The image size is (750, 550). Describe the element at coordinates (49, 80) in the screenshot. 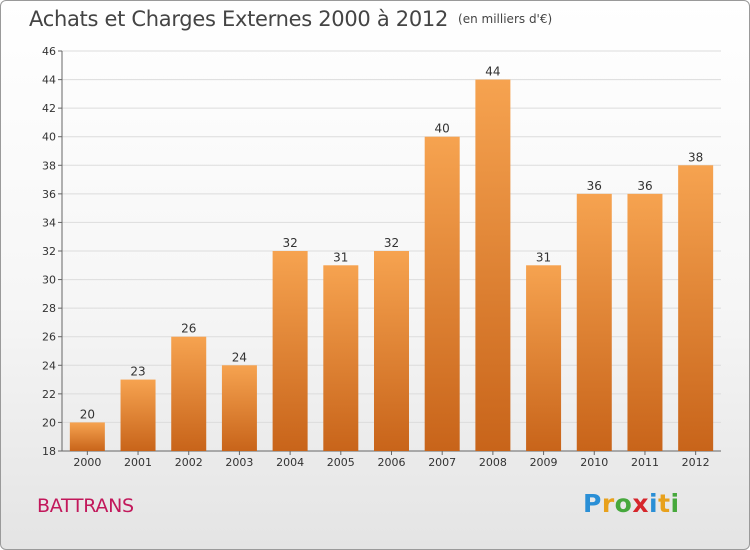

I see `y-tick-label: 44` at that location.